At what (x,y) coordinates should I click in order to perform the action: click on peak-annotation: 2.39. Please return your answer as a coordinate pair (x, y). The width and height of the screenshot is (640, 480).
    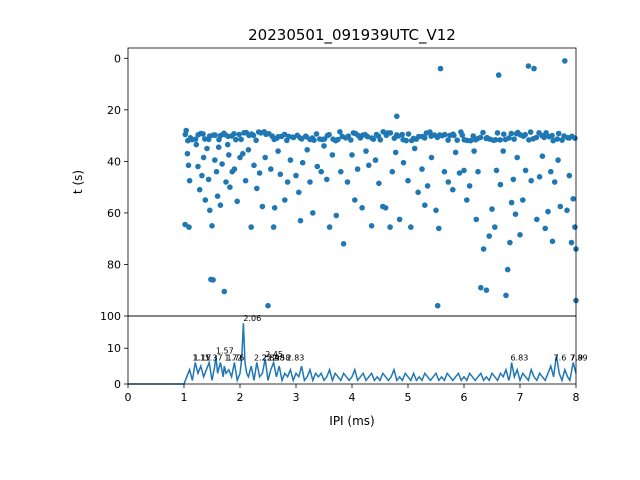
    Looking at the image, I should click on (271, 358).